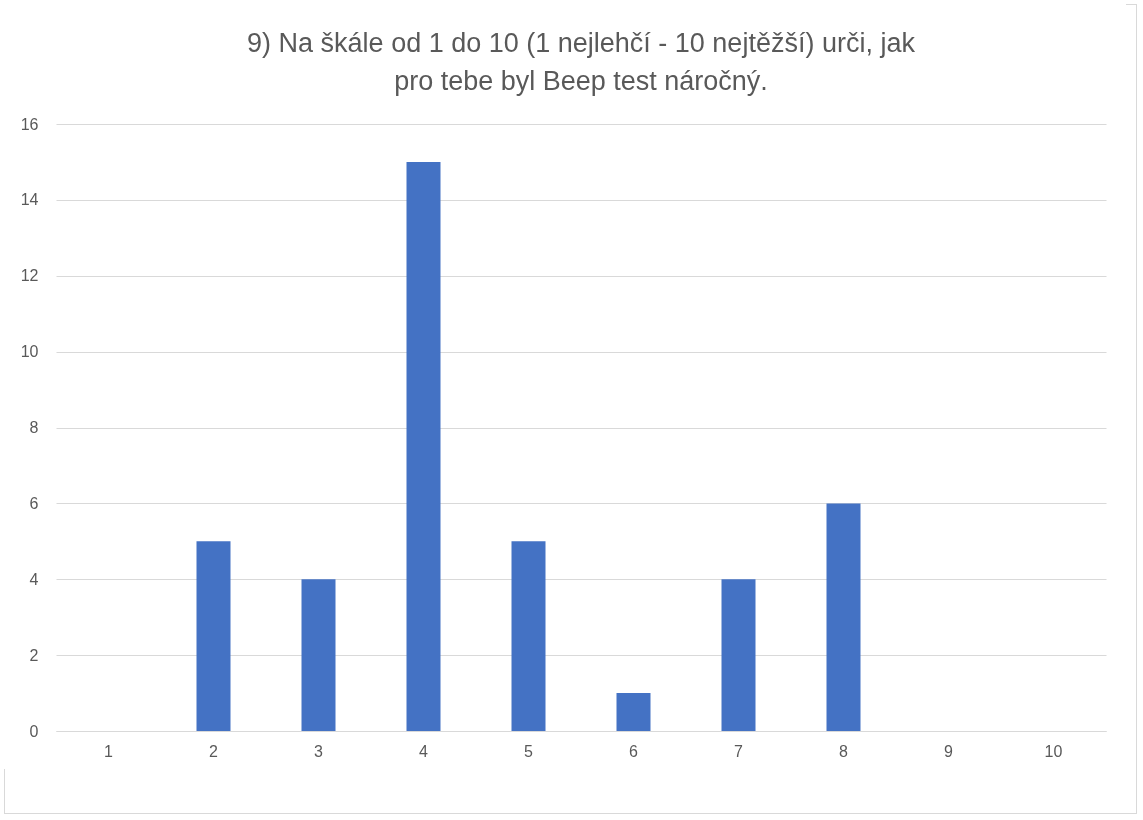  I want to click on y-tick-label: 2, so click(34, 655).